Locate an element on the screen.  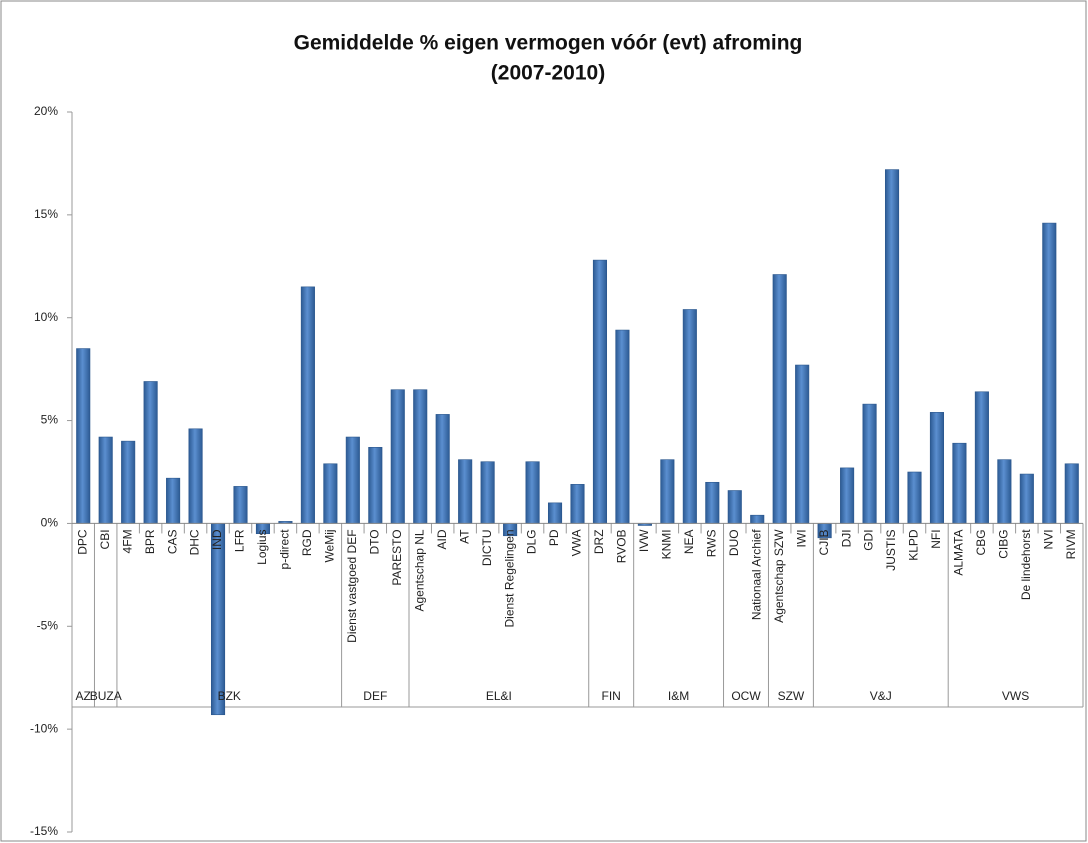
x-tick-label: NVI is located at coordinates (1048, 539).